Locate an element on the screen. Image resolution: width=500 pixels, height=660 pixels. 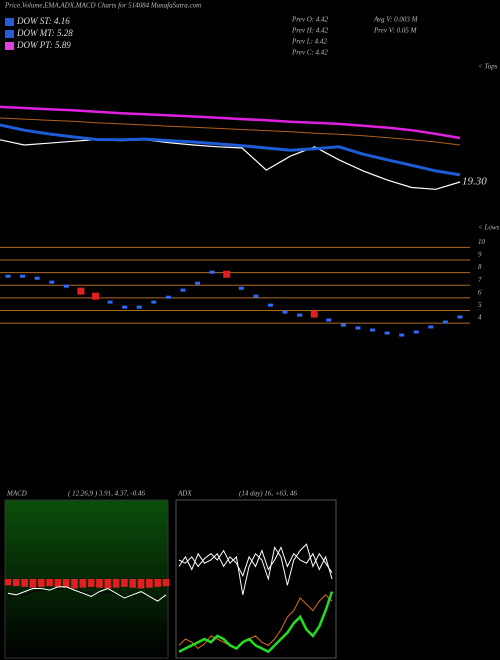
stat: Prev V: 0.05 M is located at coordinates (395, 31).